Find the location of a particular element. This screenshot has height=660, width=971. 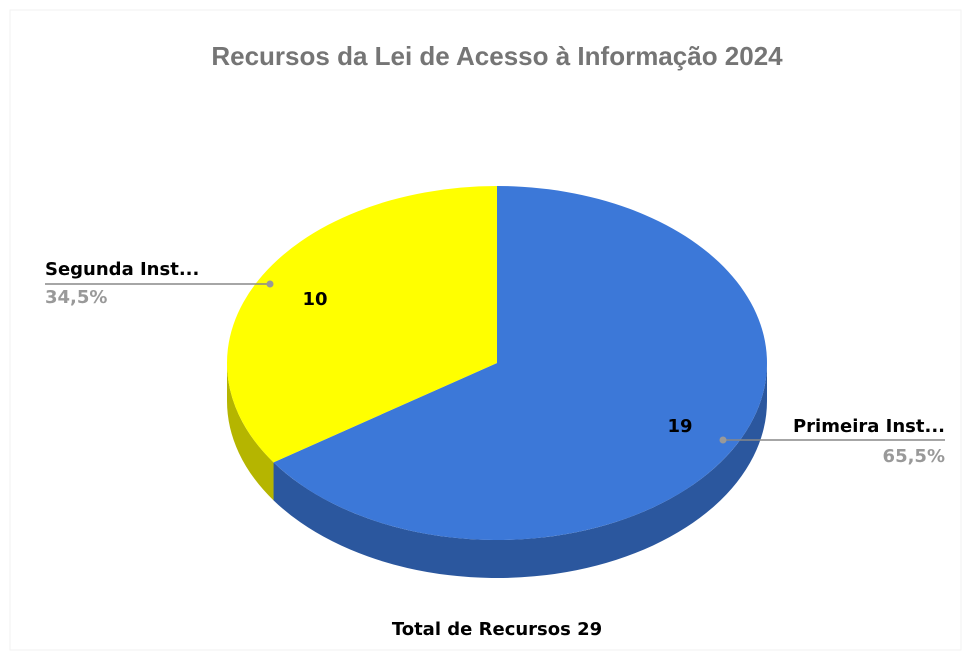

data-label: 10 is located at coordinates (314, 299).